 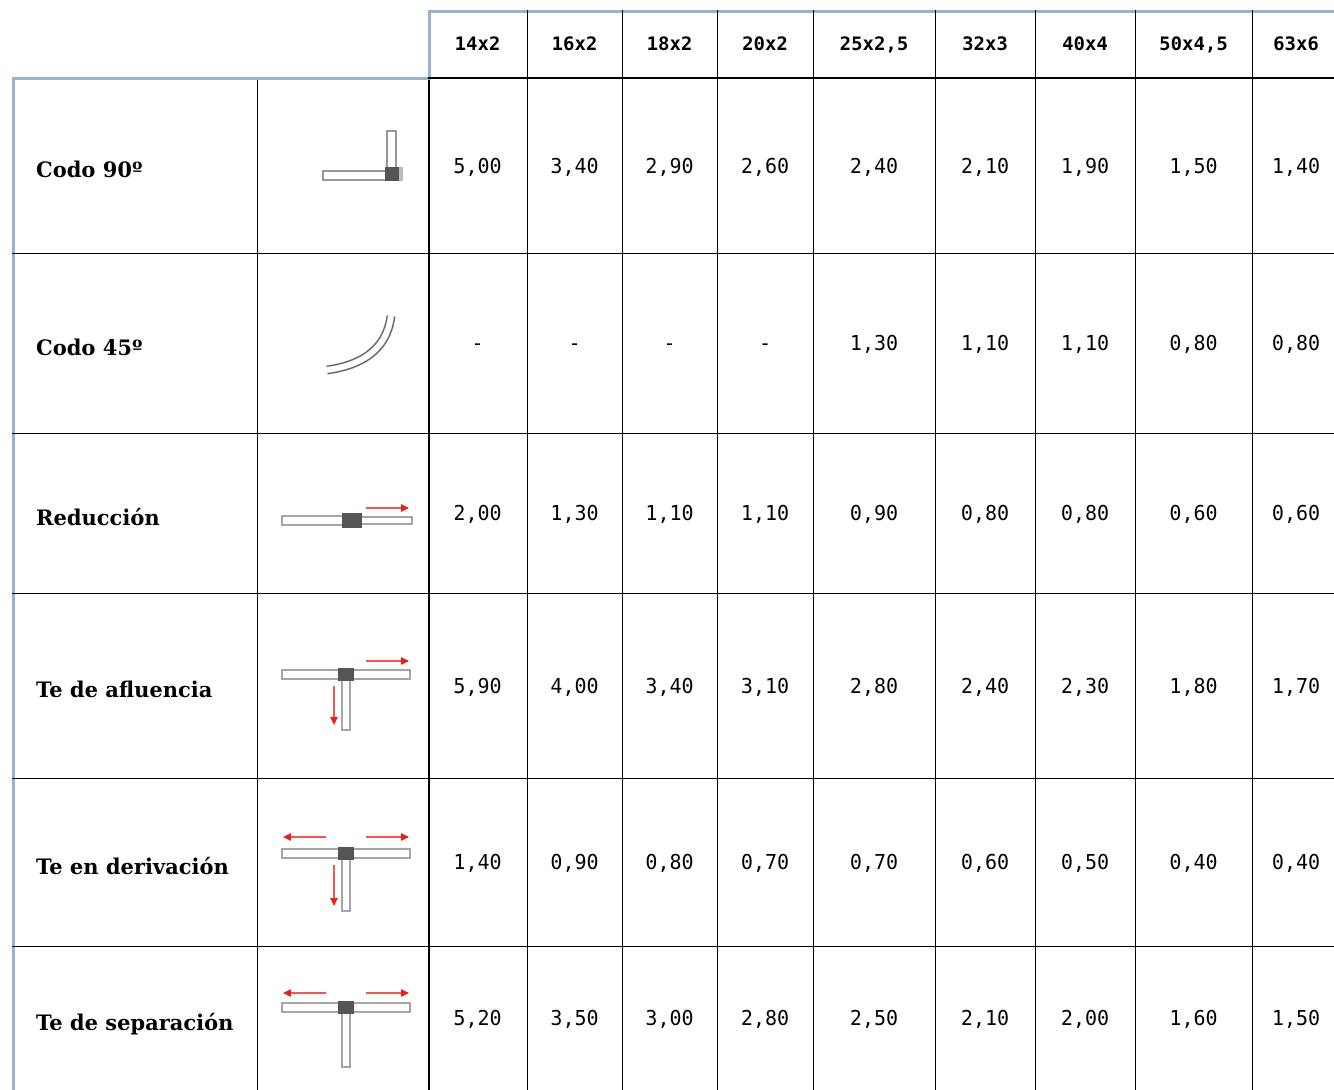 I want to click on header-top-border, so click(x=881, y=11).